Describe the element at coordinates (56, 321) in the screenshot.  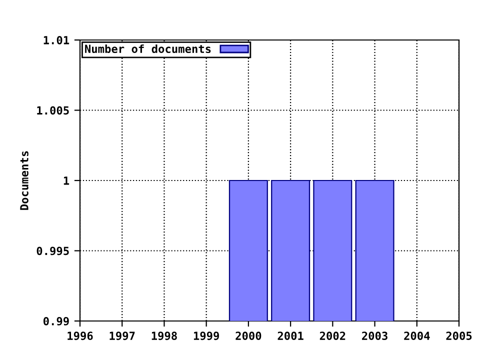
I see `y-tick-label: 0.99` at that location.